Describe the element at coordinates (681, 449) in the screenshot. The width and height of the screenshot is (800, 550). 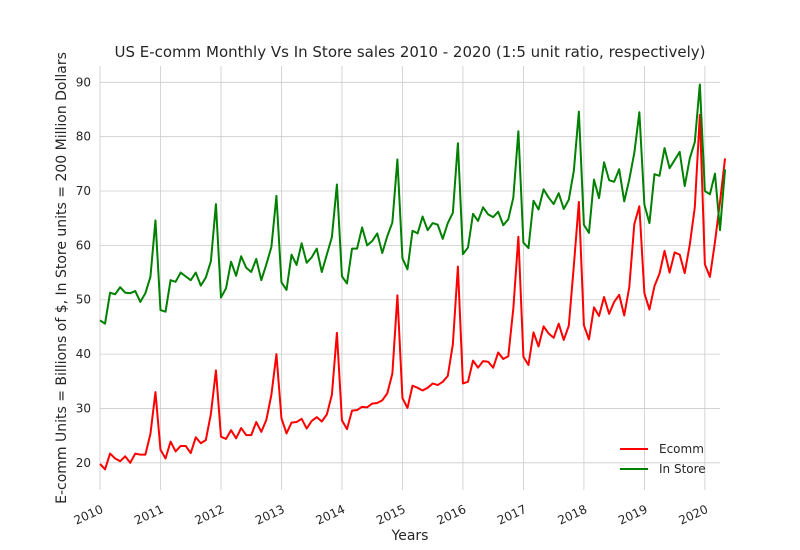
I see `legend-label-ecomm: Ecomm` at that location.